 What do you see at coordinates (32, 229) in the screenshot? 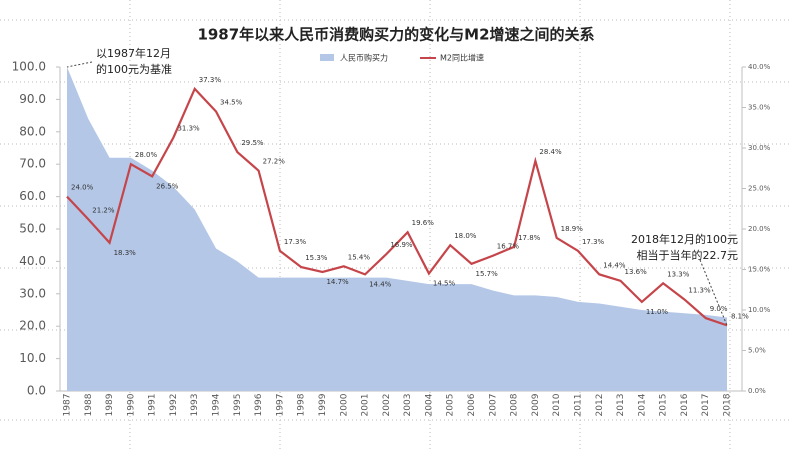
I see `y-tick-label: 50.0` at bounding box center [32, 229].